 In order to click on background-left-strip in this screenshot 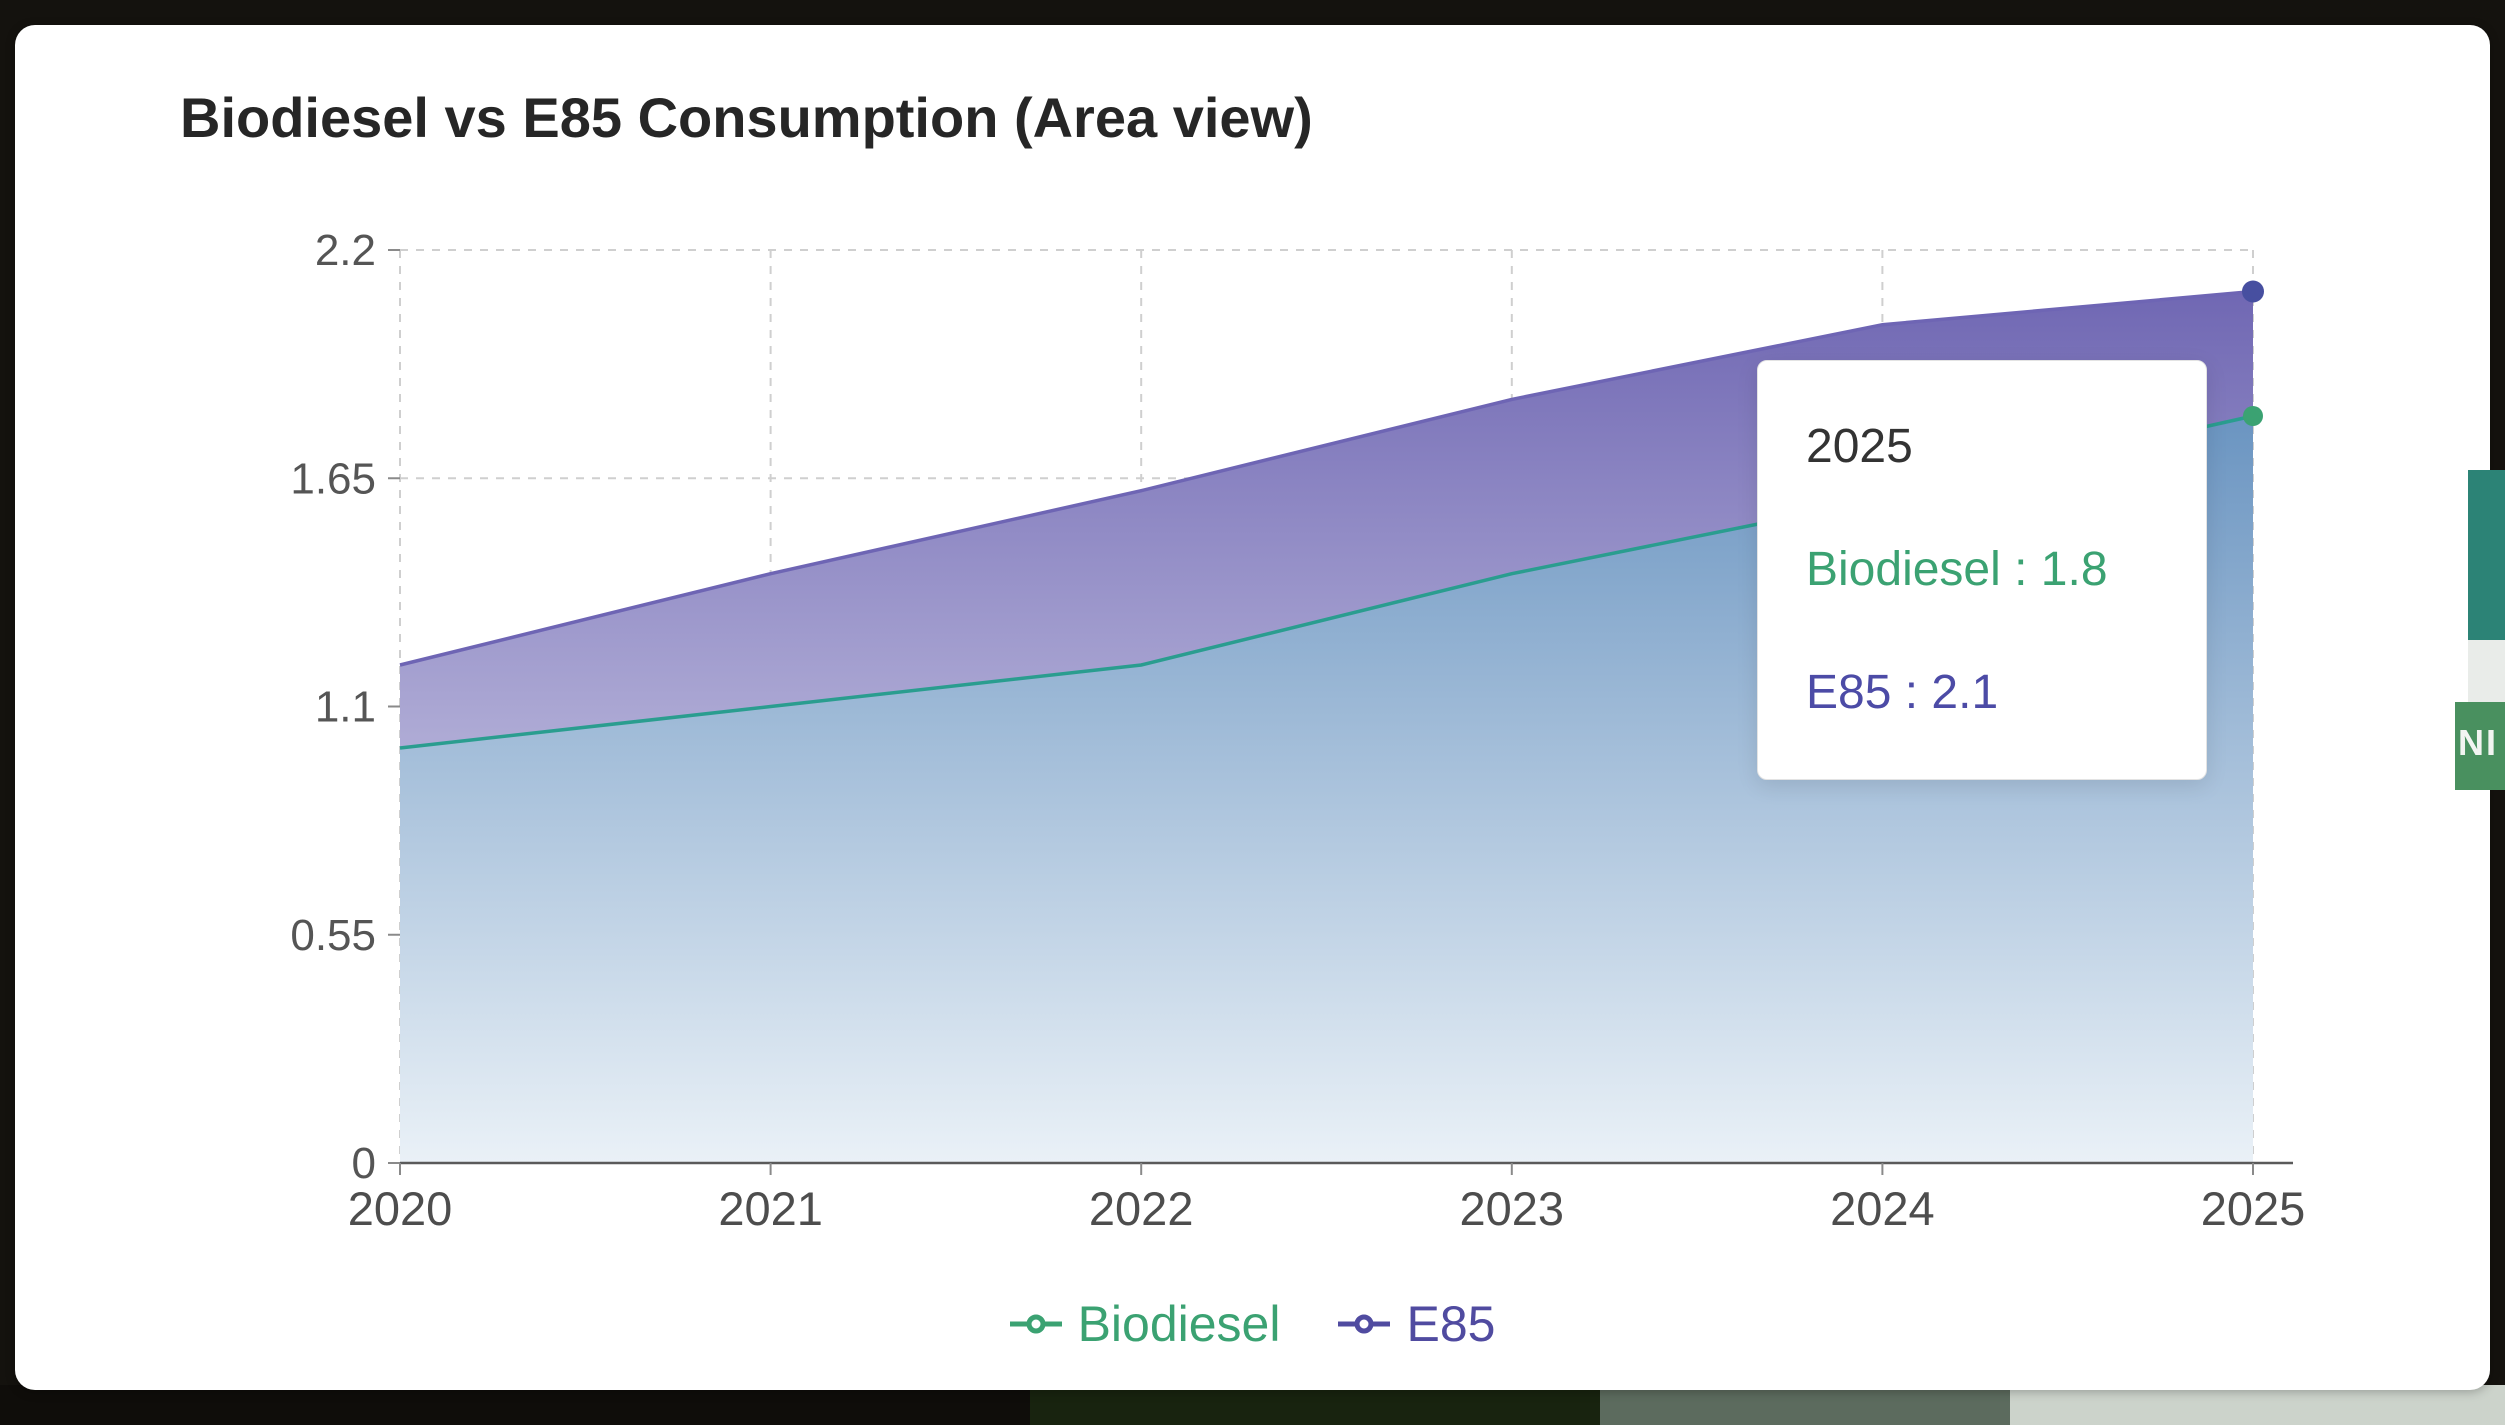, I will do `click(8, 712)`.